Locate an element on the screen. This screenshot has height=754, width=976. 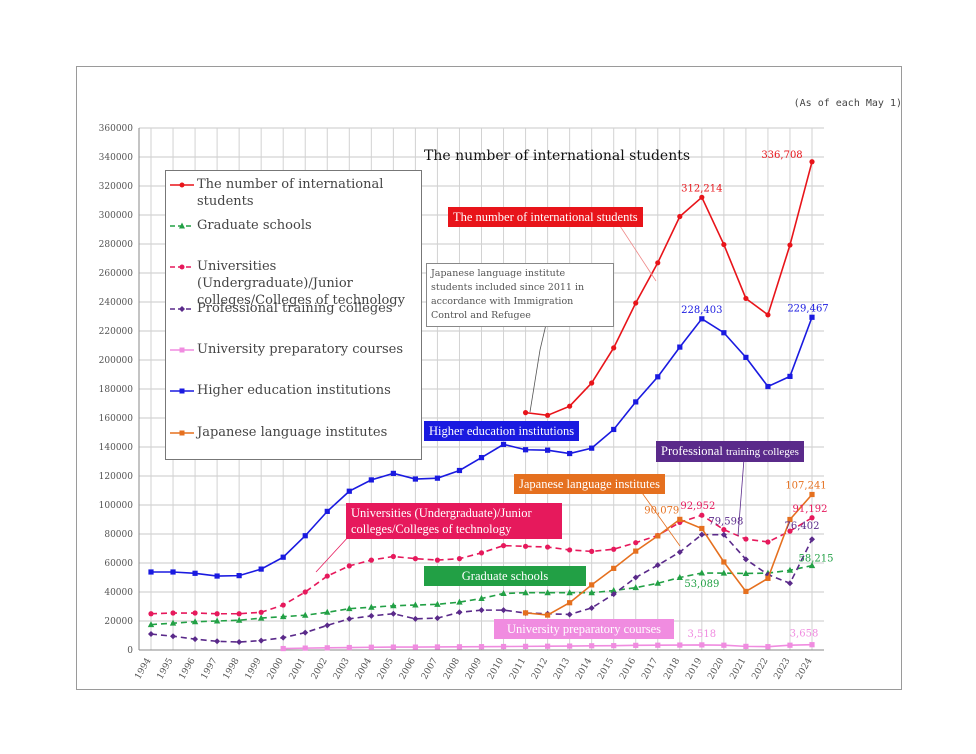
x-tick-label: 2009 is located at coordinates (474, 668).